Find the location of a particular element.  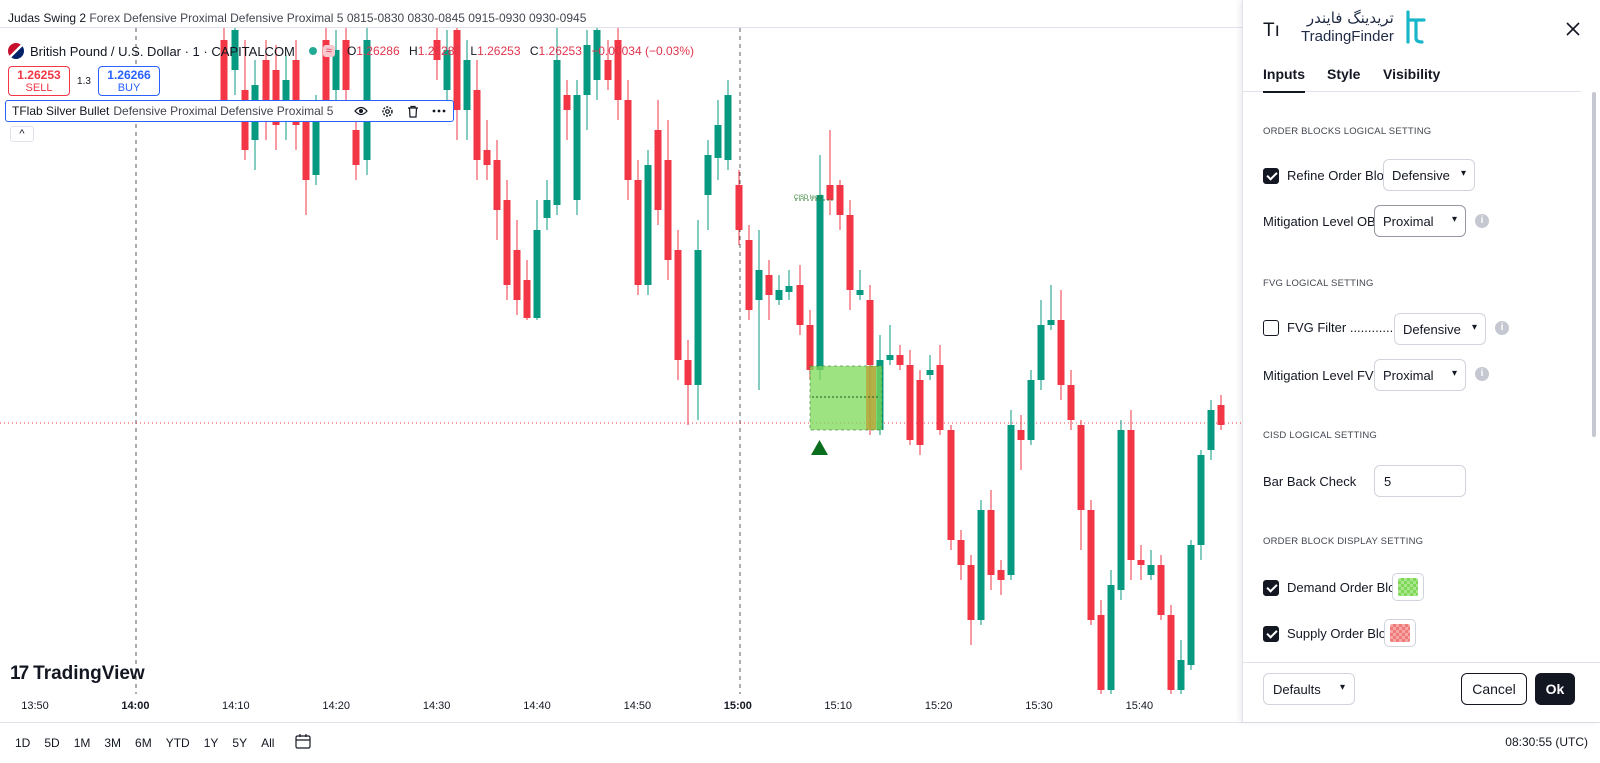

calendar-range-icon is located at coordinates (304, 743).